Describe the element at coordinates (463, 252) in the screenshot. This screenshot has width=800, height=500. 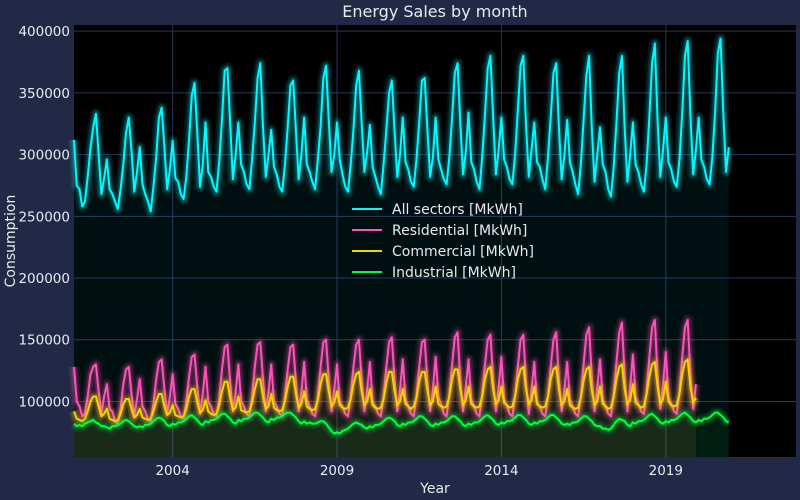
I see `legend-label-commercial: Commercial [MkWh]` at that location.